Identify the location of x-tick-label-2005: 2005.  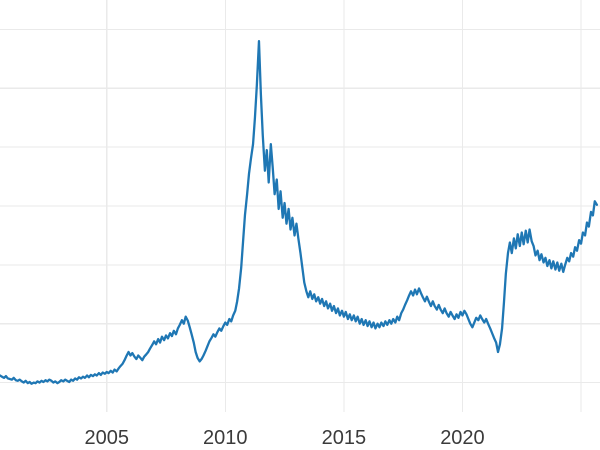
(106, 438).